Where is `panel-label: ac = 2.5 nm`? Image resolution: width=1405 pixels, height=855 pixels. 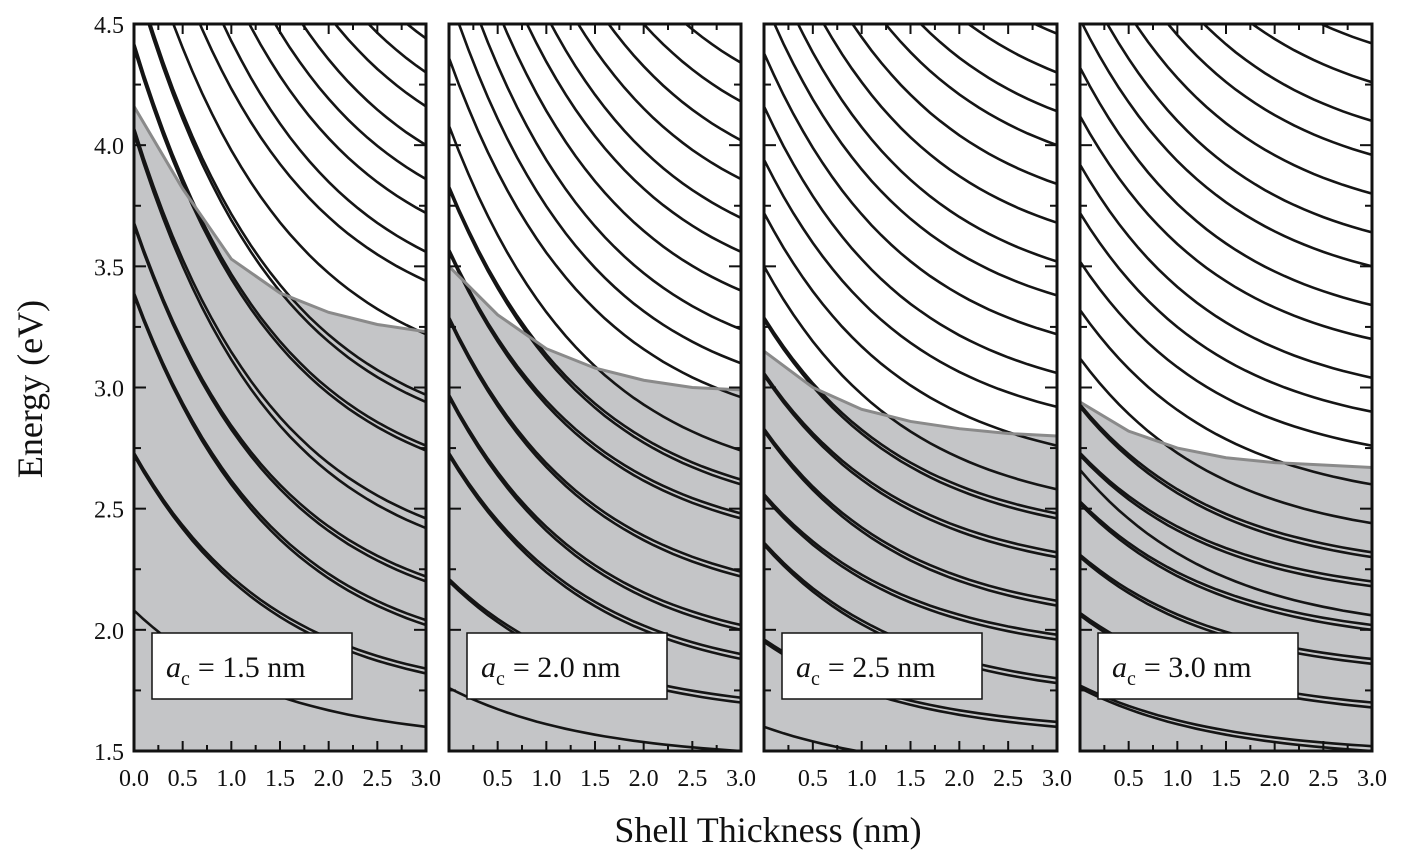 panel-label: ac = 2.5 nm is located at coordinates (866, 670).